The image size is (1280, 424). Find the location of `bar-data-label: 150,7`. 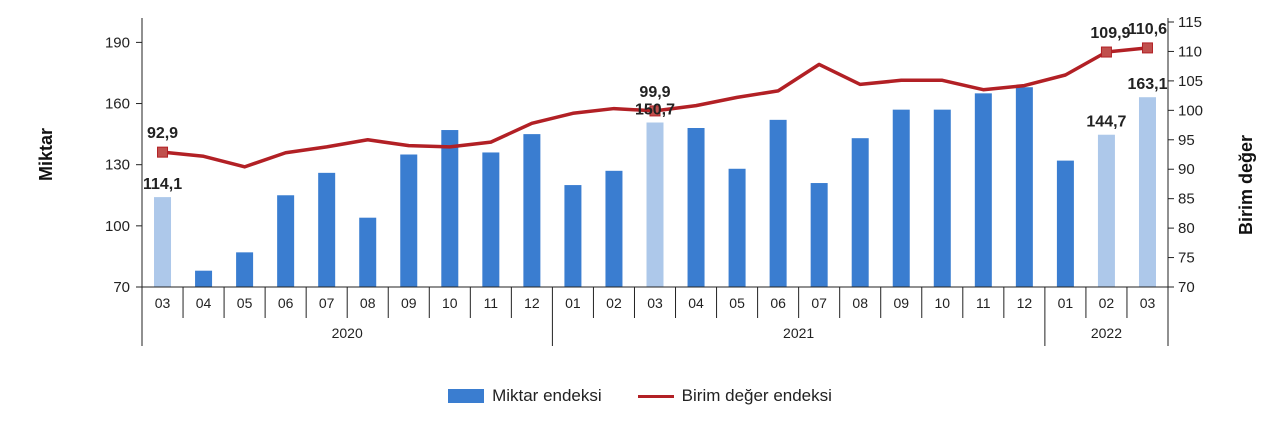

bar-data-label: 150,7 is located at coordinates (655, 109).